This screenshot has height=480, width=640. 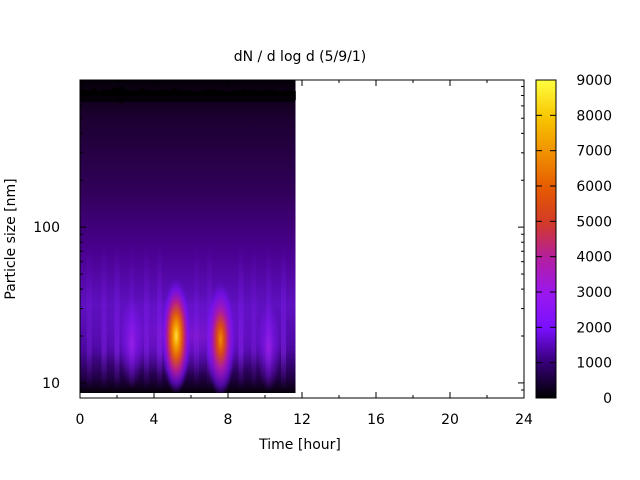 What do you see at coordinates (594, 328) in the screenshot?
I see `colorbar-tick-label: 2000` at bounding box center [594, 328].